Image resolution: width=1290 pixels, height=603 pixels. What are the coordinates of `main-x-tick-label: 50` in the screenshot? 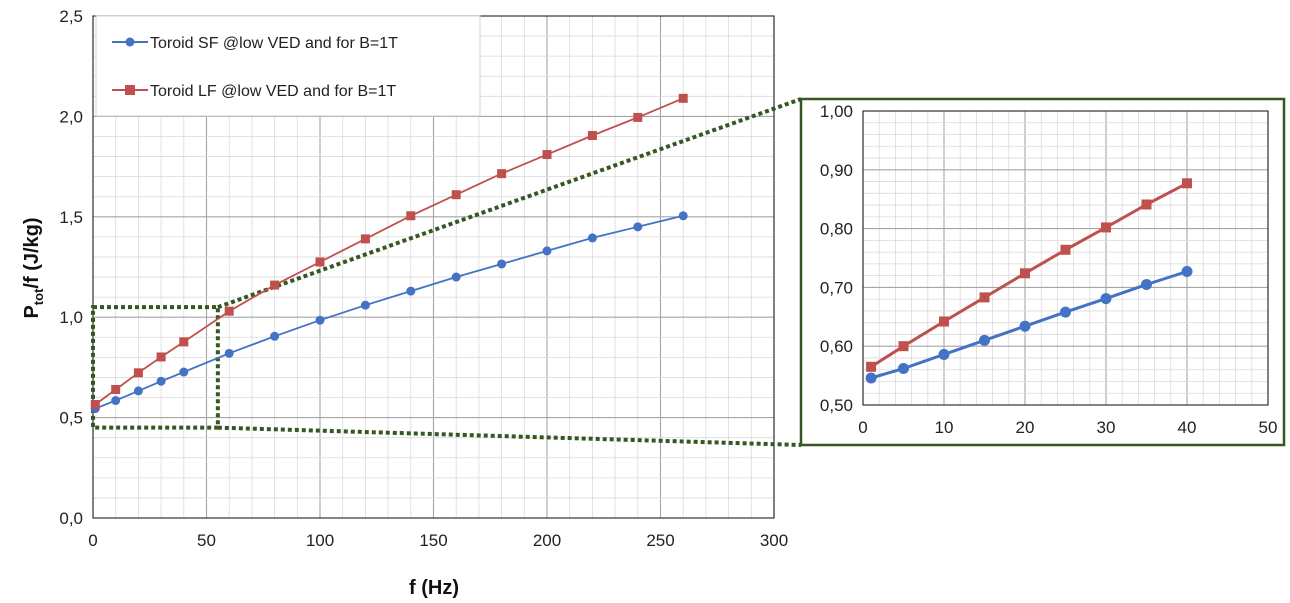 It's located at (206, 540).